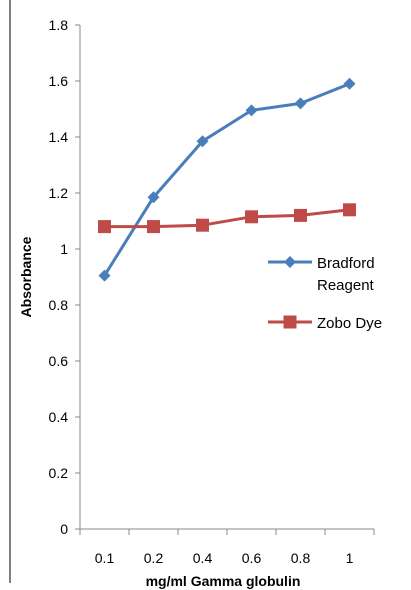  I want to click on y-tick-label: 1, so click(64, 249).